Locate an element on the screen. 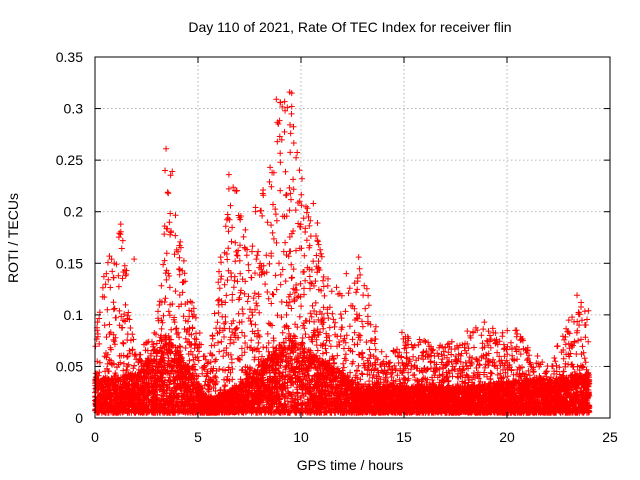 The height and width of the screenshot is (480, 640). x-tick-label: 20 is located at coordinates (507, 437).